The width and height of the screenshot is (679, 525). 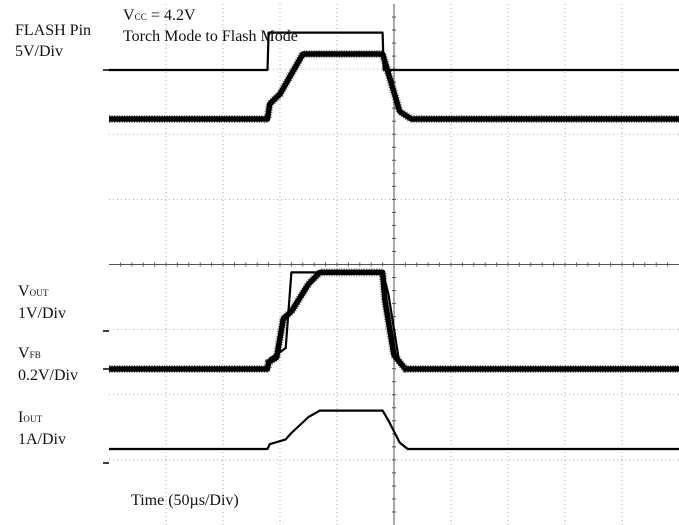 What do you see at coordinates (42, 313) in the screenshot?
I see `vout-scale: 1V/Div` at bounding box center [42, 313].